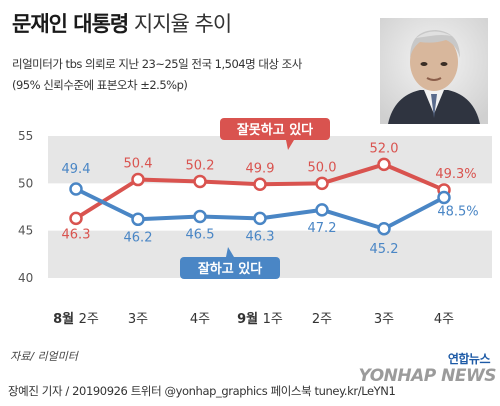 The image size is (500, 406). Describe the element at coordinates (427, 376) in the screenshot. I see `logo-english: YONHAP NEWS` at that location.